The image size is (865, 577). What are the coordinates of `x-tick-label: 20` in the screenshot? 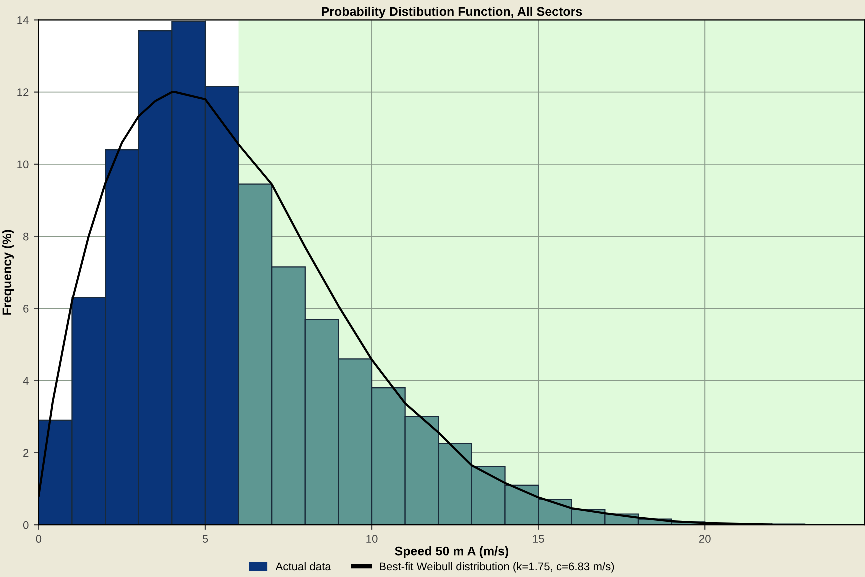 It's located at (705, 539).